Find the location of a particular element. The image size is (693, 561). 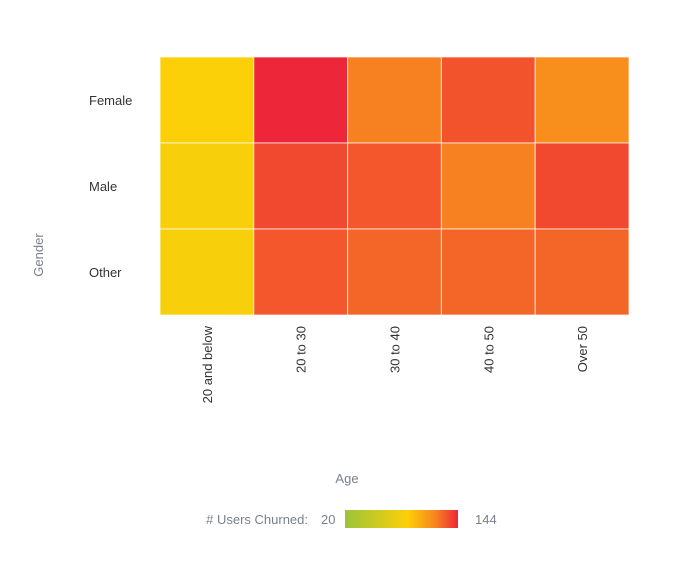

legend-min-label: 20 is located at coordinates (328, 519).